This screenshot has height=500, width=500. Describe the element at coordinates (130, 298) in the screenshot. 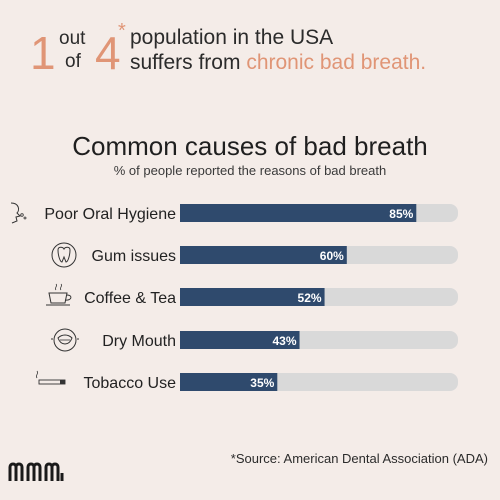

I see `category-label: Coffee & Tea` at that location.